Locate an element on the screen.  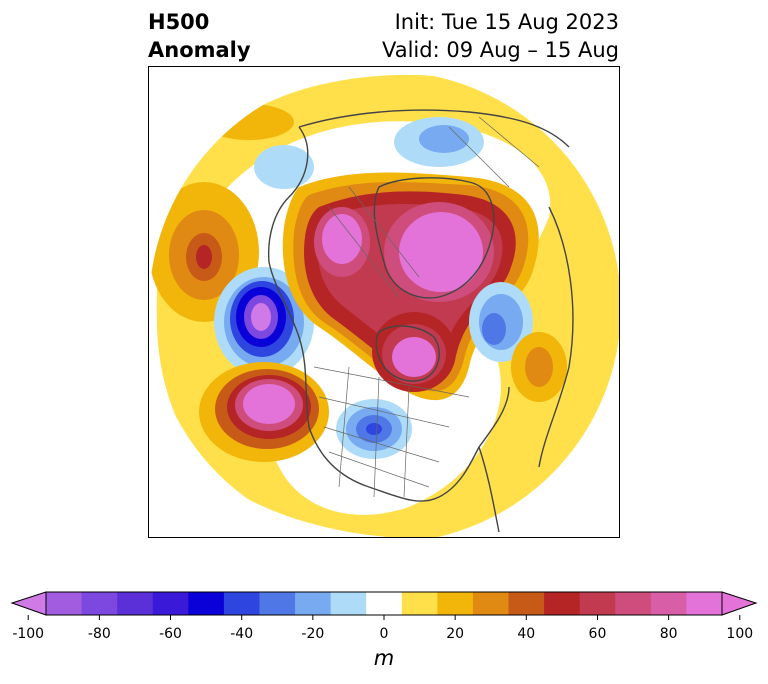
title-type: Anomaly is located at coordinates (199, 50).